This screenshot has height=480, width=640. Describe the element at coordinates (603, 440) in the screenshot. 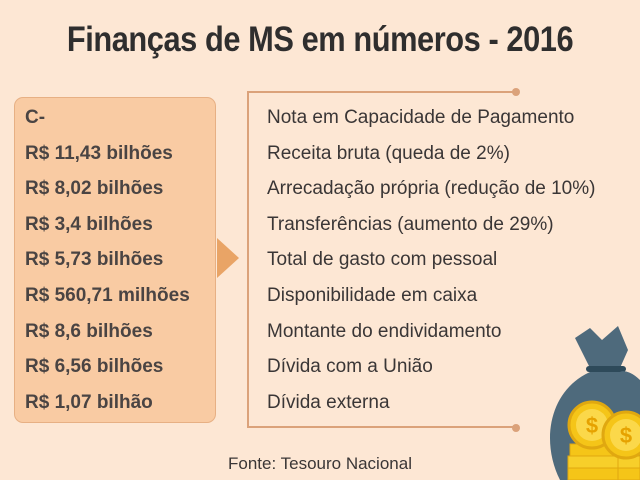

I see `coin-stack-icon: $ $` at that location.